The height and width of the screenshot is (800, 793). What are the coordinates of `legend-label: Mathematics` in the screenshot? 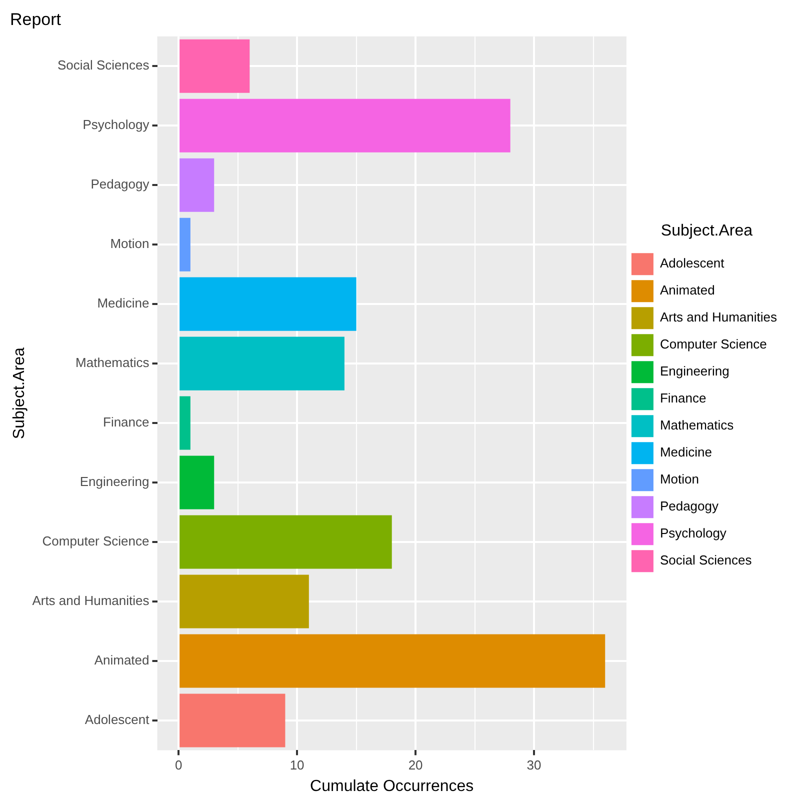 It's located at (697, 425).